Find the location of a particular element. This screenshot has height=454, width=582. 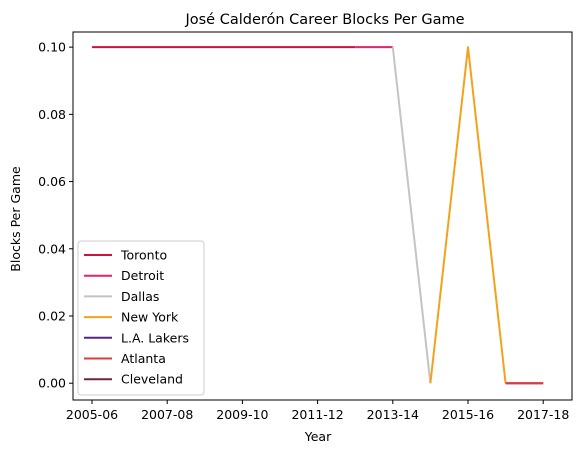

y-axis-label: Blocks Per Game is located at coordinates (15, 219).